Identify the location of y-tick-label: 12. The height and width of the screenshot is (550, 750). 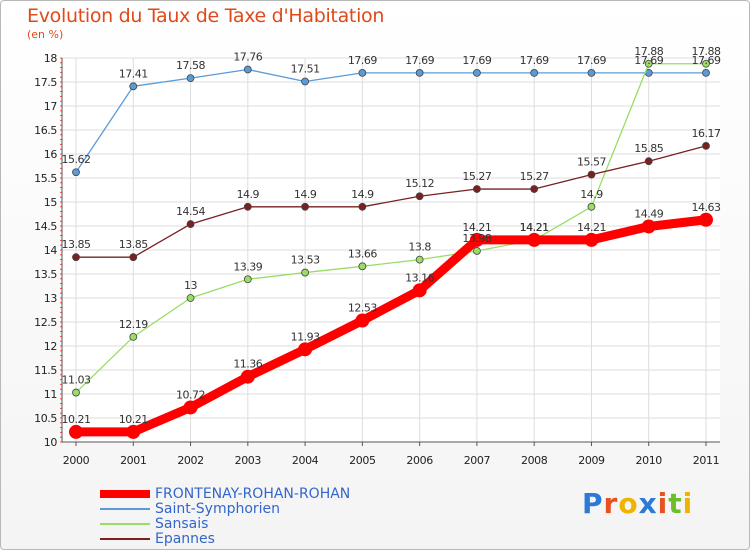
(50, 346).